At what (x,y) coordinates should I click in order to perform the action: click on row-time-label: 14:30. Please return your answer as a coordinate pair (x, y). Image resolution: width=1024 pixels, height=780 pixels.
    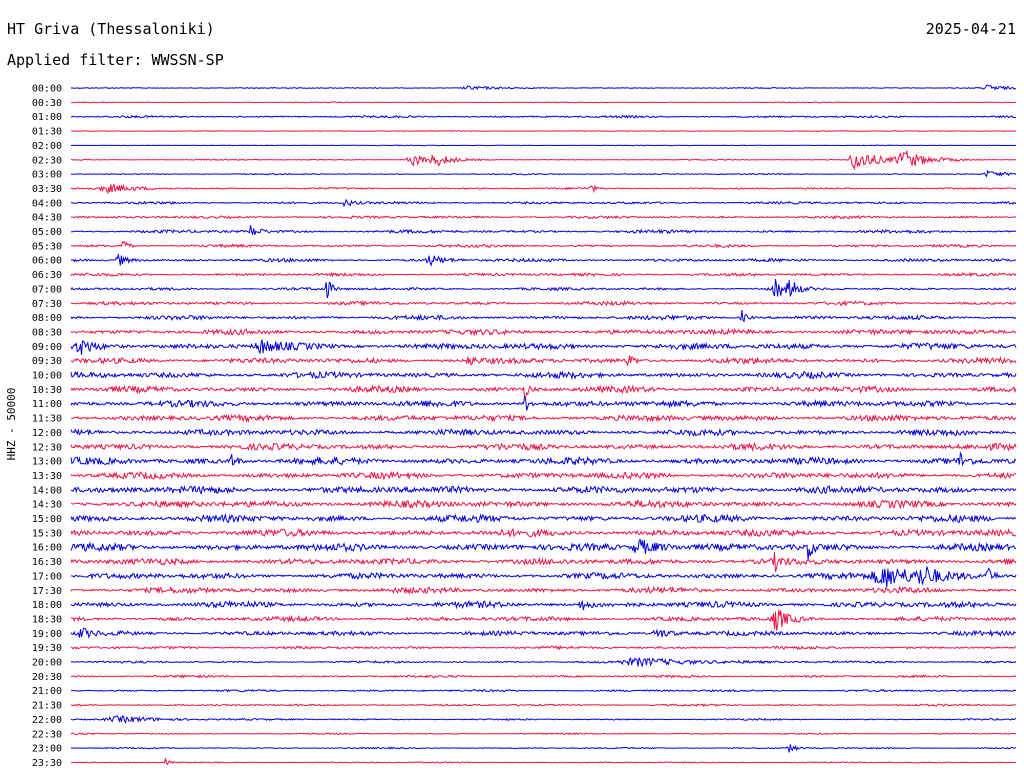
    Looking at the image, I should click on (47, 505).